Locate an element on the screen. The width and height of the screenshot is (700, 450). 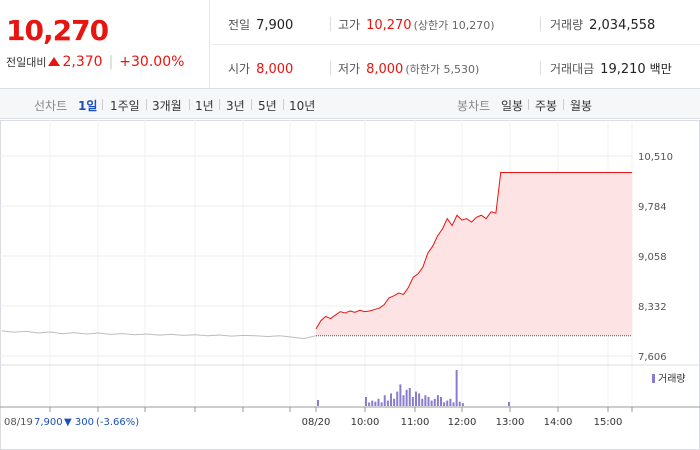
open-cell: 시가 8,000 is located at coordinates (260, 68).